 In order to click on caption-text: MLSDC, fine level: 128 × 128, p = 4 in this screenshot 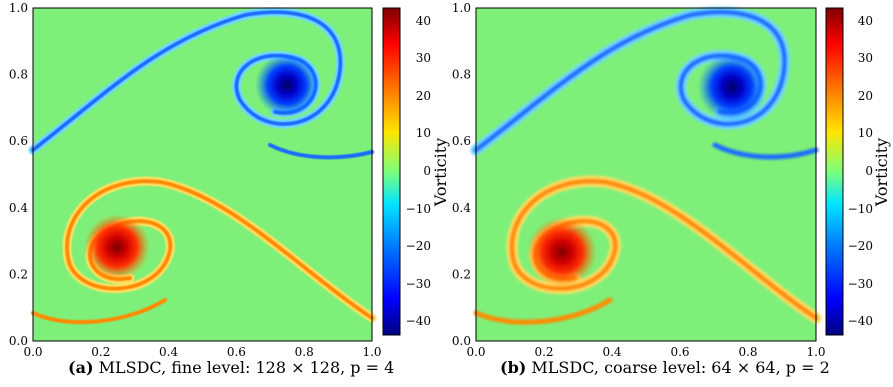, I will do `click(246, 367)`.